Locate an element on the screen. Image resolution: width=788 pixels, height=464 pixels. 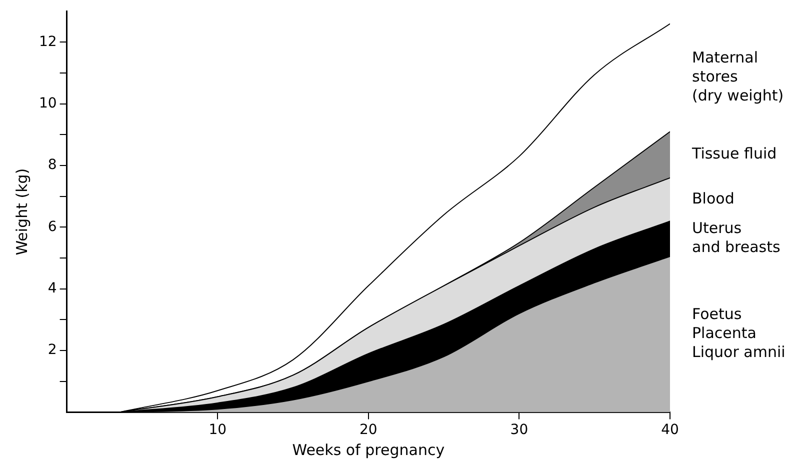
x-tick-label: 30 is located at coordinates (519, 430).